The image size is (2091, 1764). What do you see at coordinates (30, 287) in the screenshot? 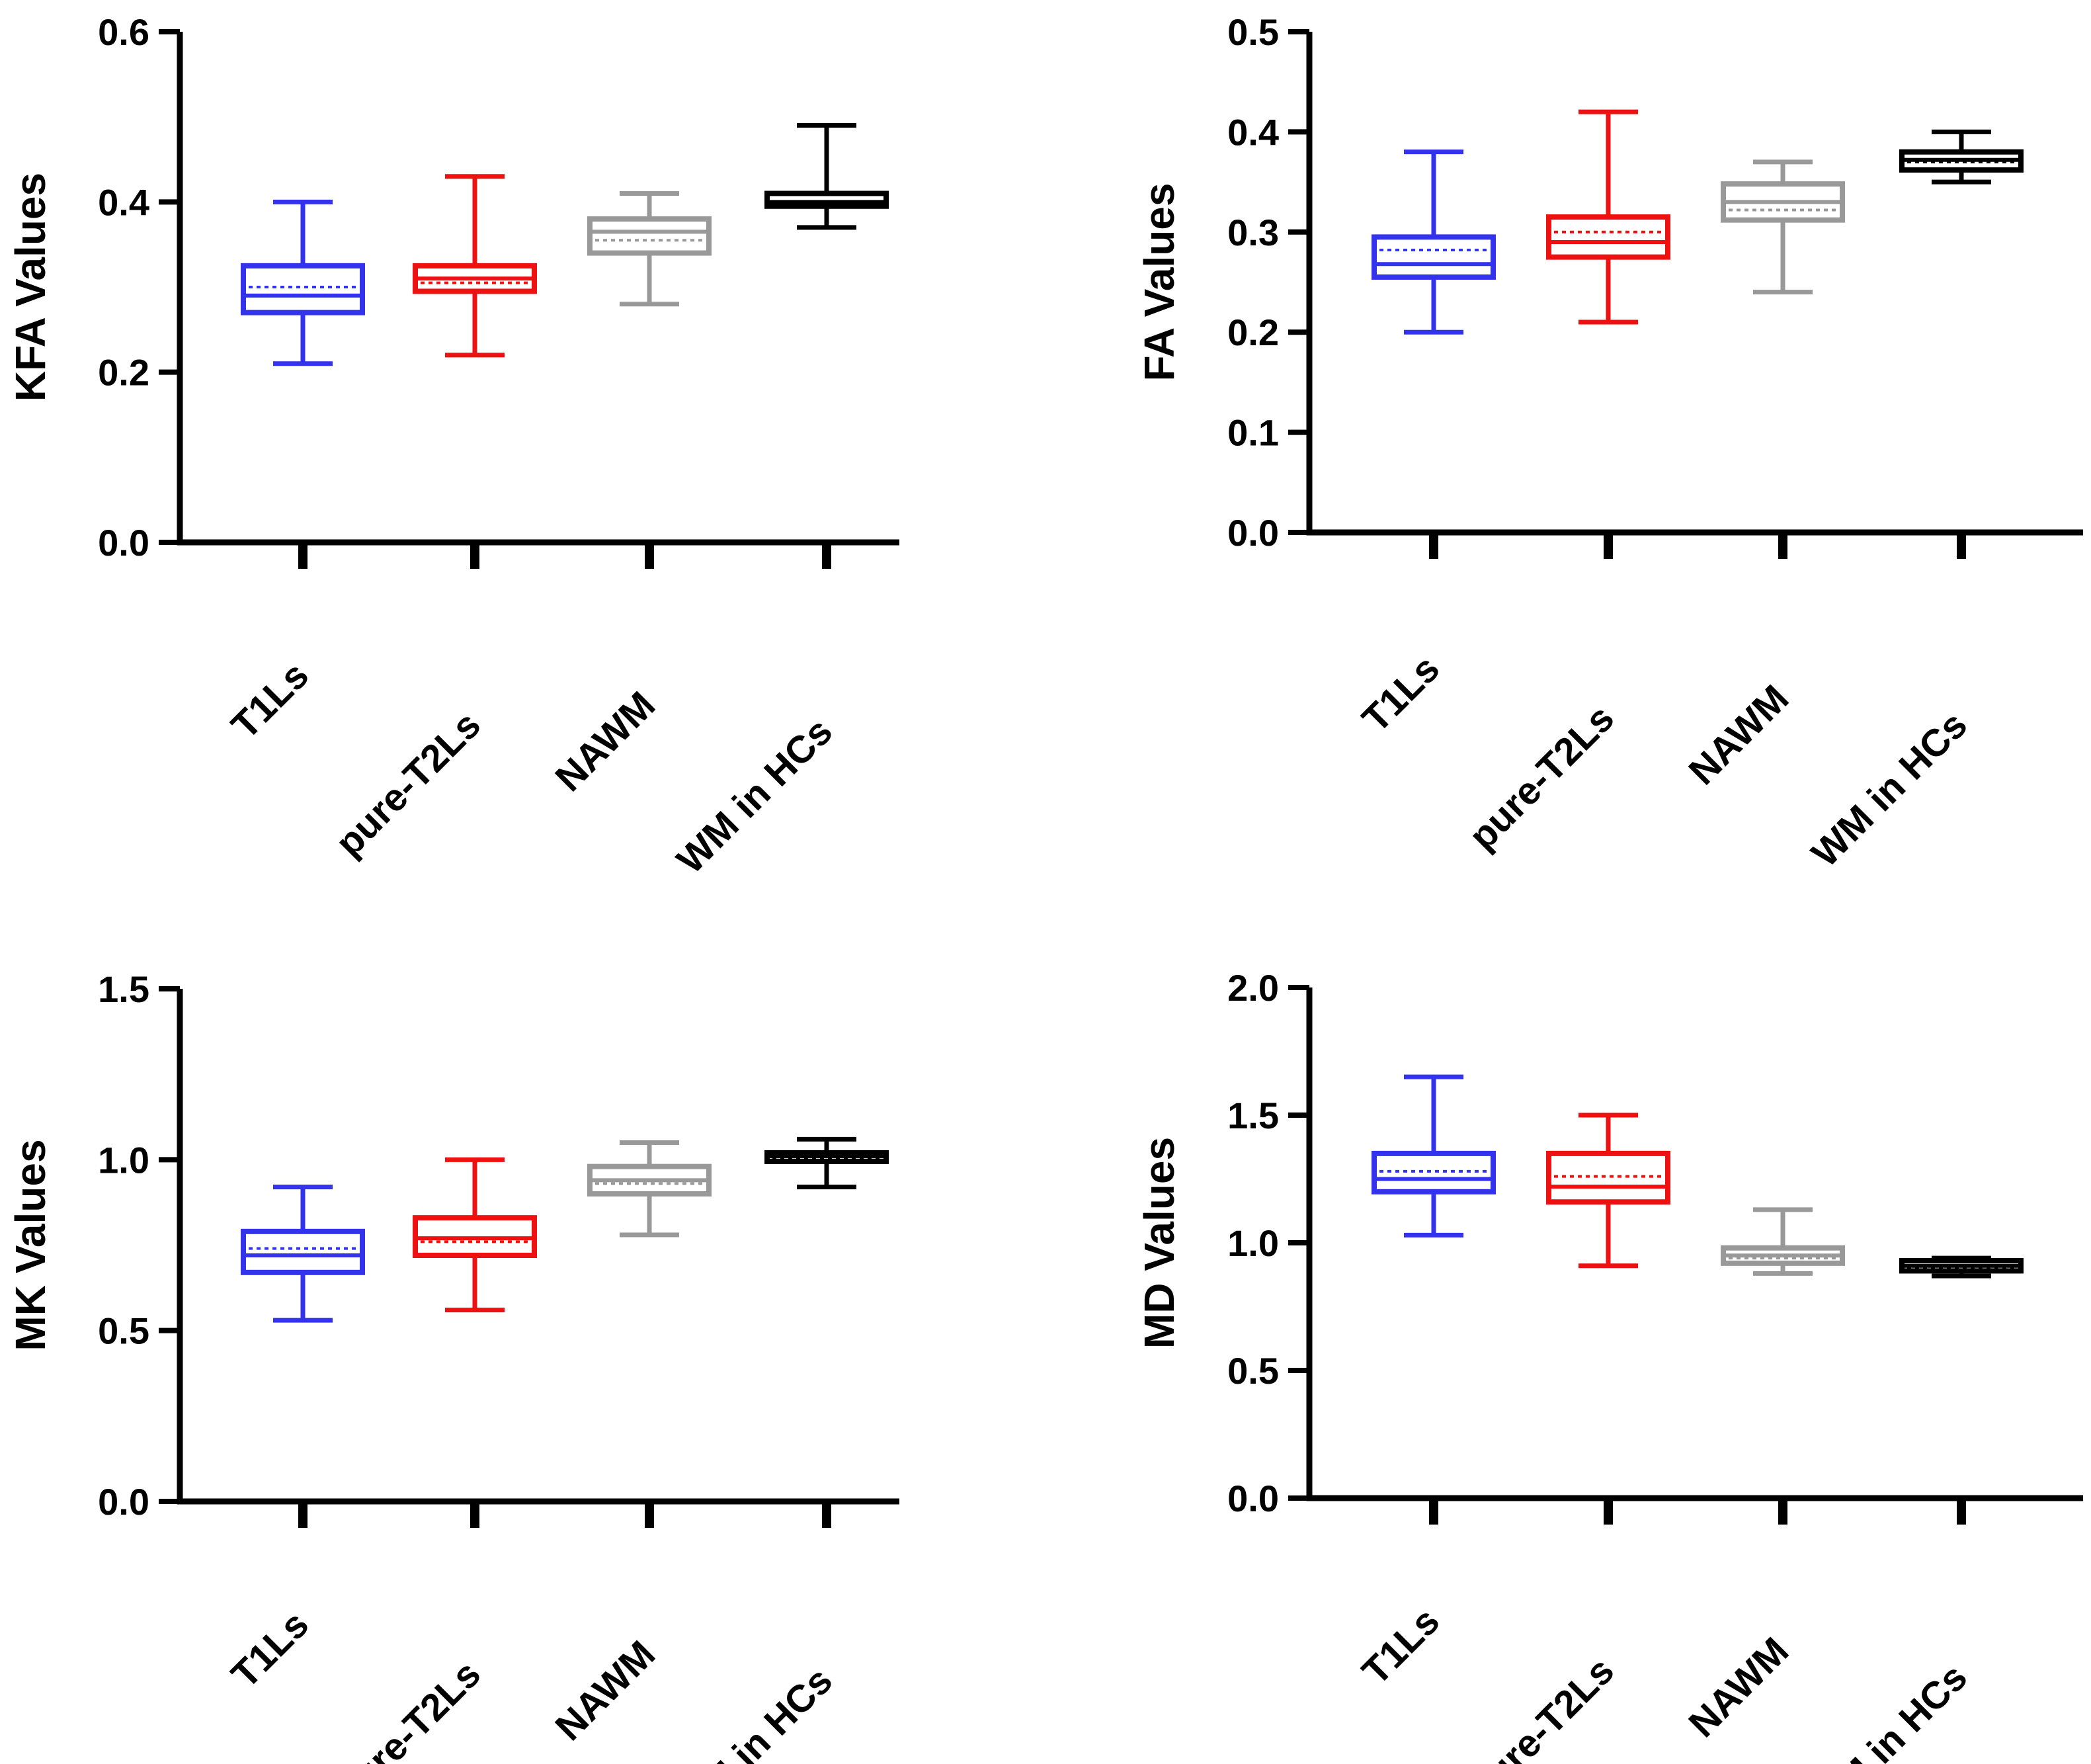
I see `y-axis-label: KFA Values` at bounding box center [30, 287].